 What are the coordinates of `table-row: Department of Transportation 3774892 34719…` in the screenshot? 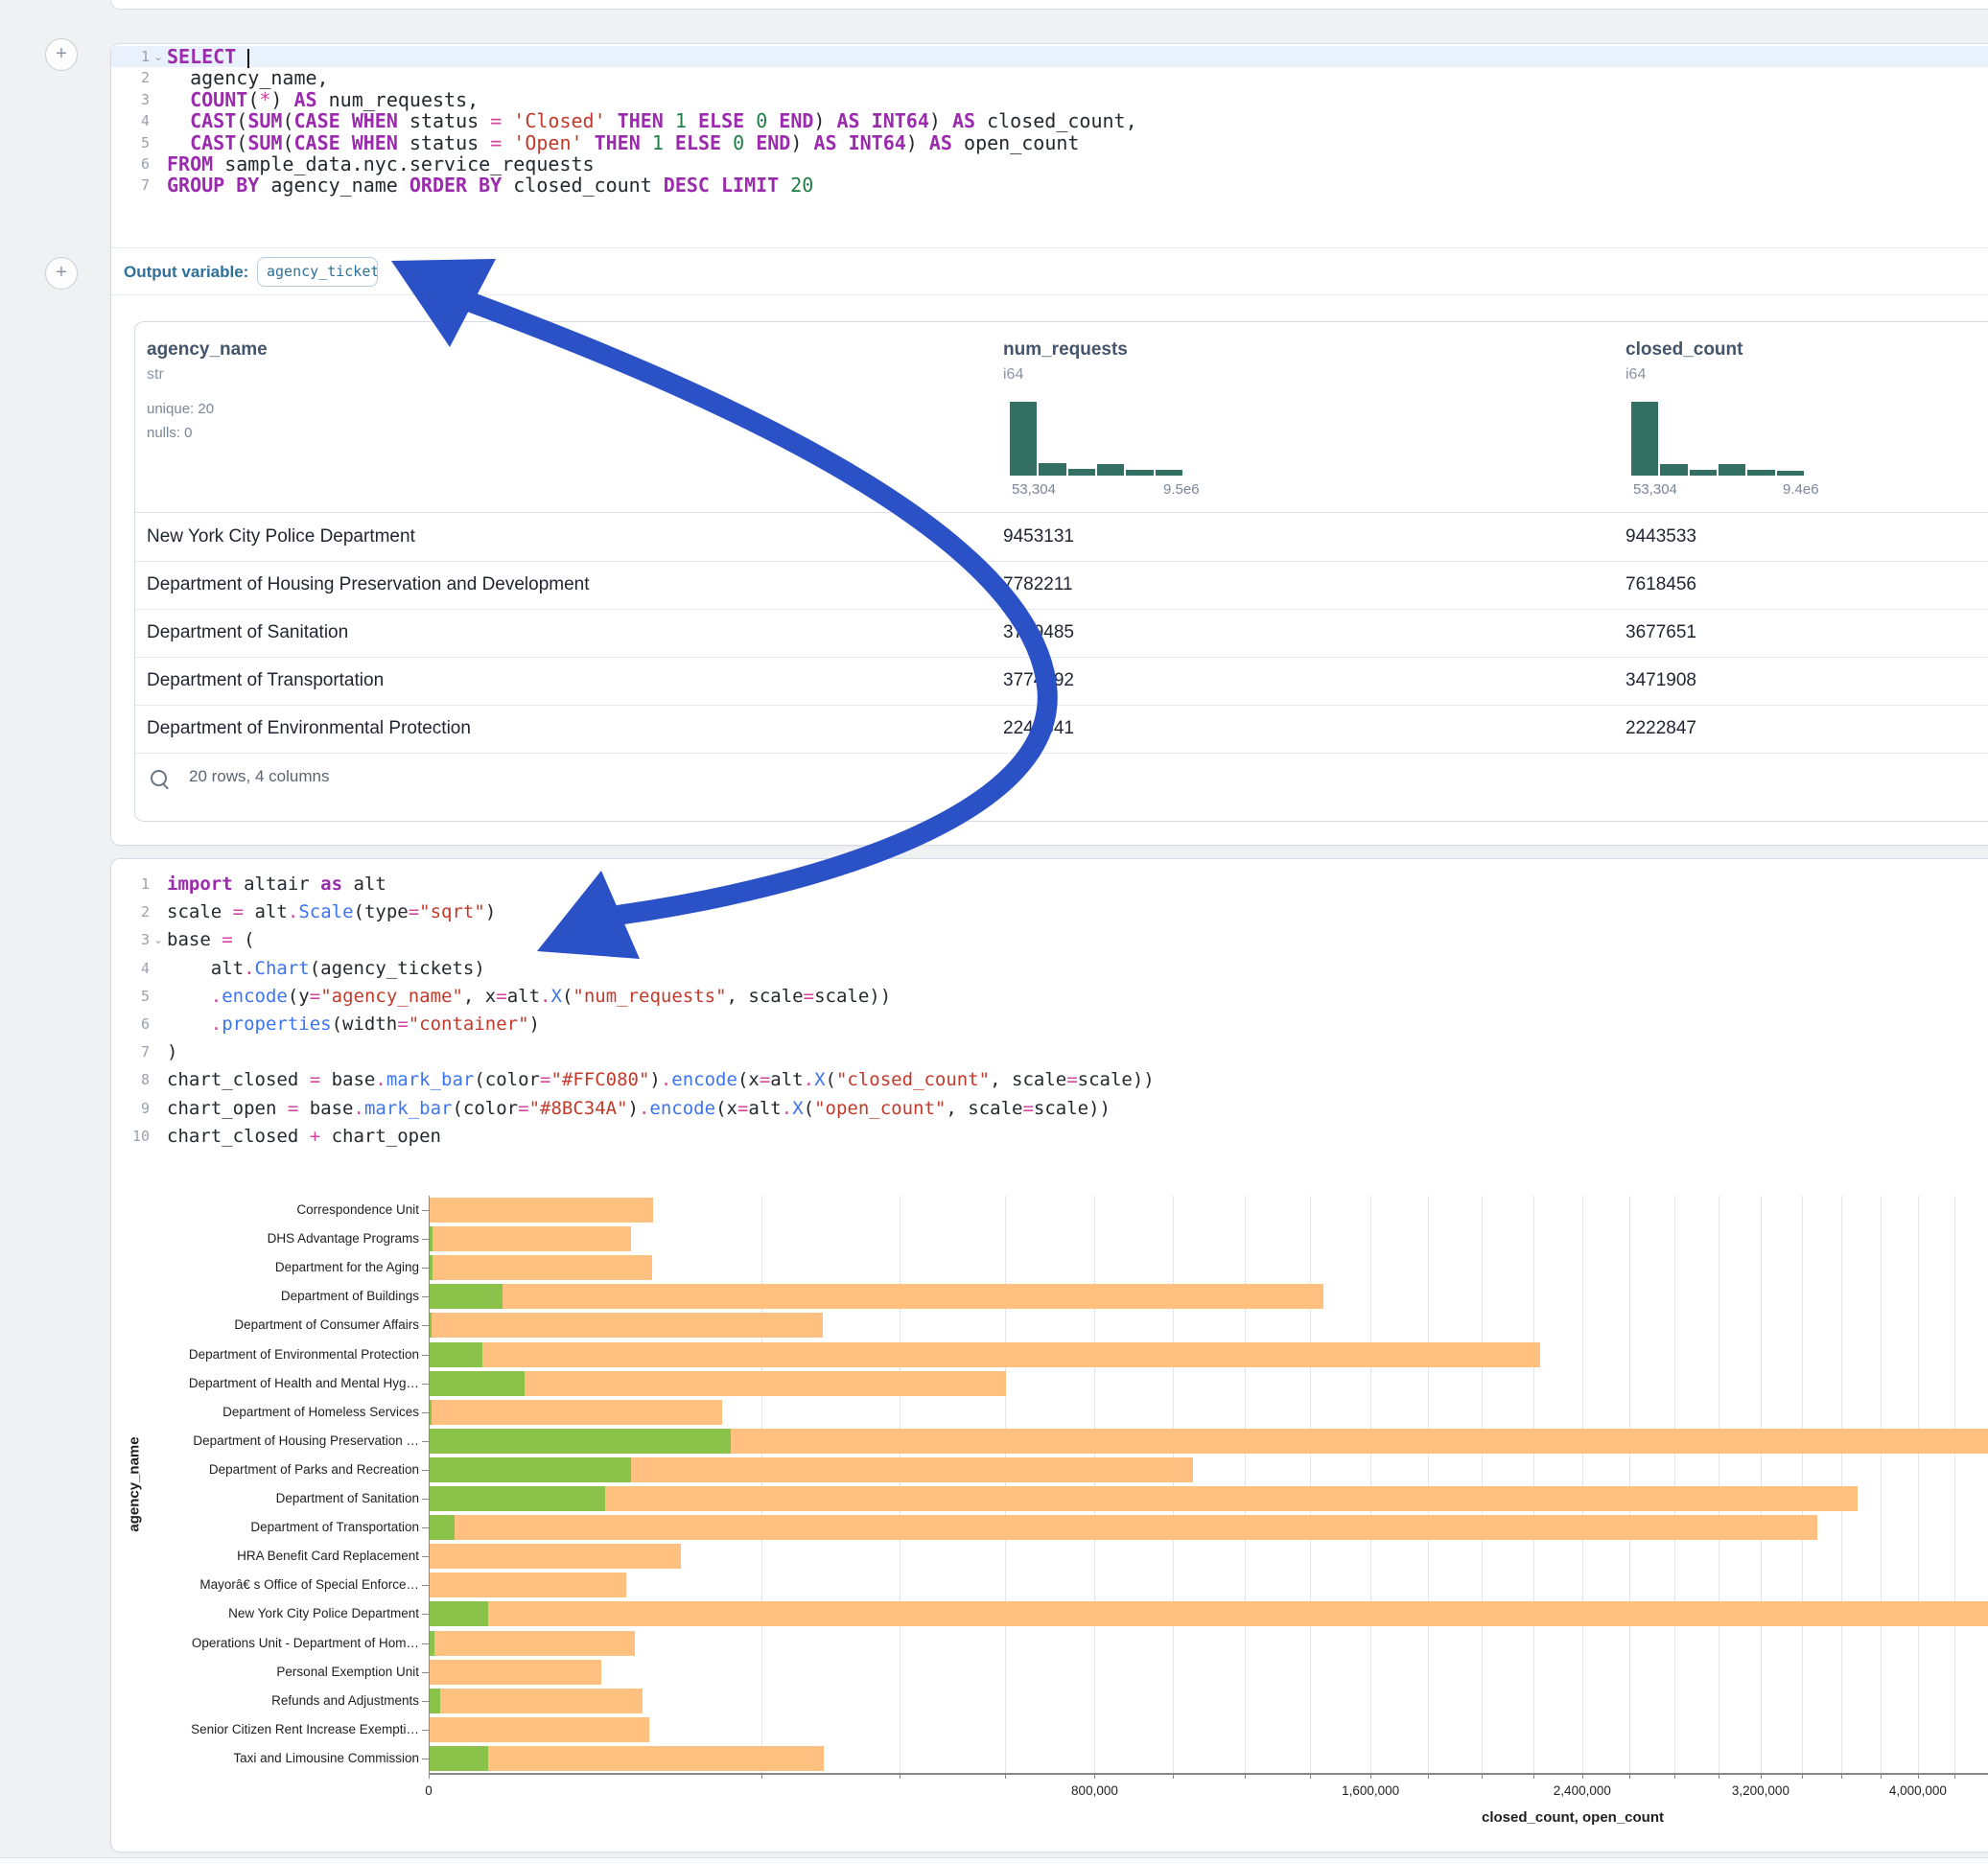 It's located at (1062, 681).